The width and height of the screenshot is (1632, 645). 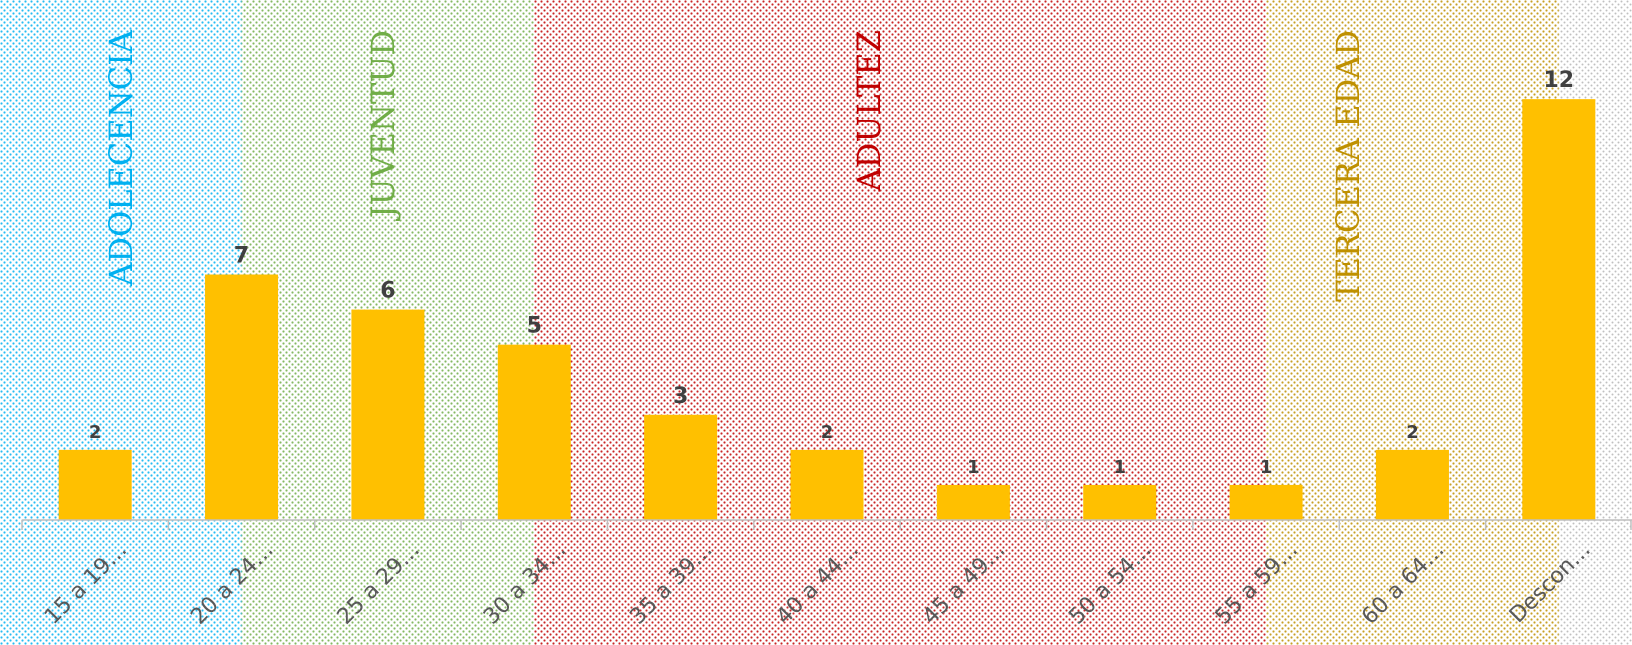 I want to click on band-adolecencia, so click(x=121, y=322).